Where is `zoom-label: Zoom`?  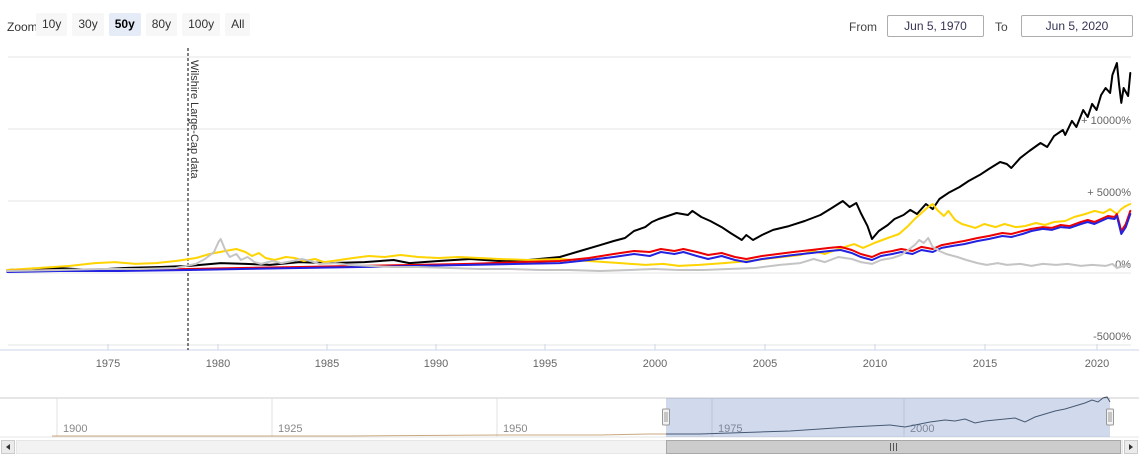 zoom-label: Zoom is located at coordinates (22, 27).